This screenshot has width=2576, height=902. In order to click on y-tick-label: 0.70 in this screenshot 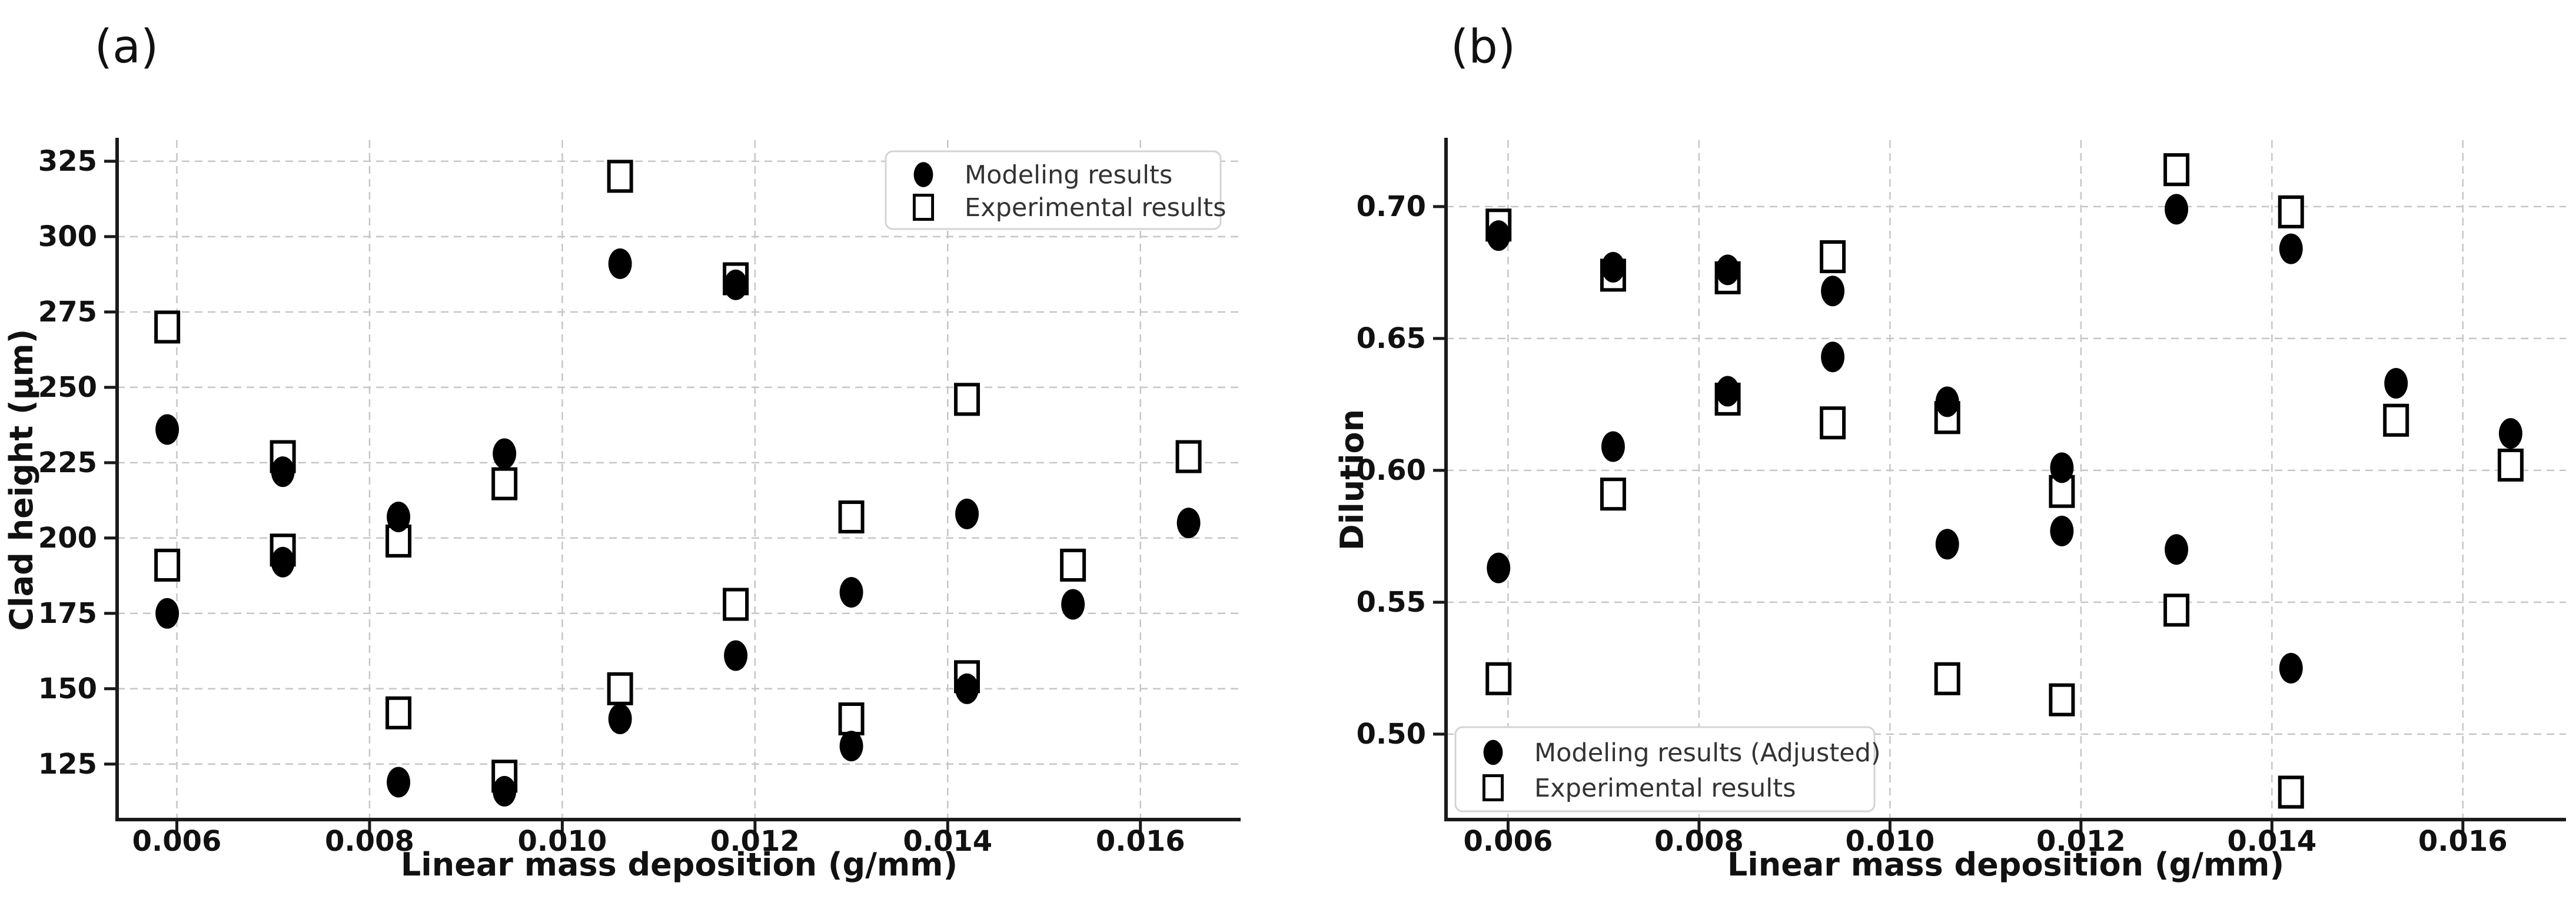, I will do `click(1391, 206)`.